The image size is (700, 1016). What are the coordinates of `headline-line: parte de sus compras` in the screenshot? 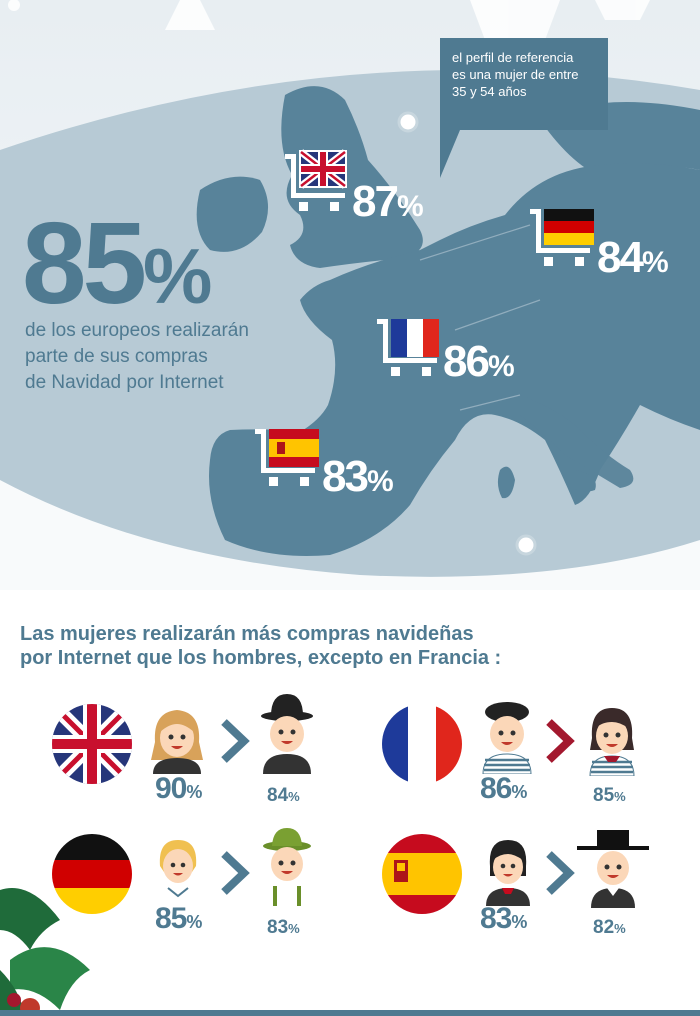 It's located at (116, 356).